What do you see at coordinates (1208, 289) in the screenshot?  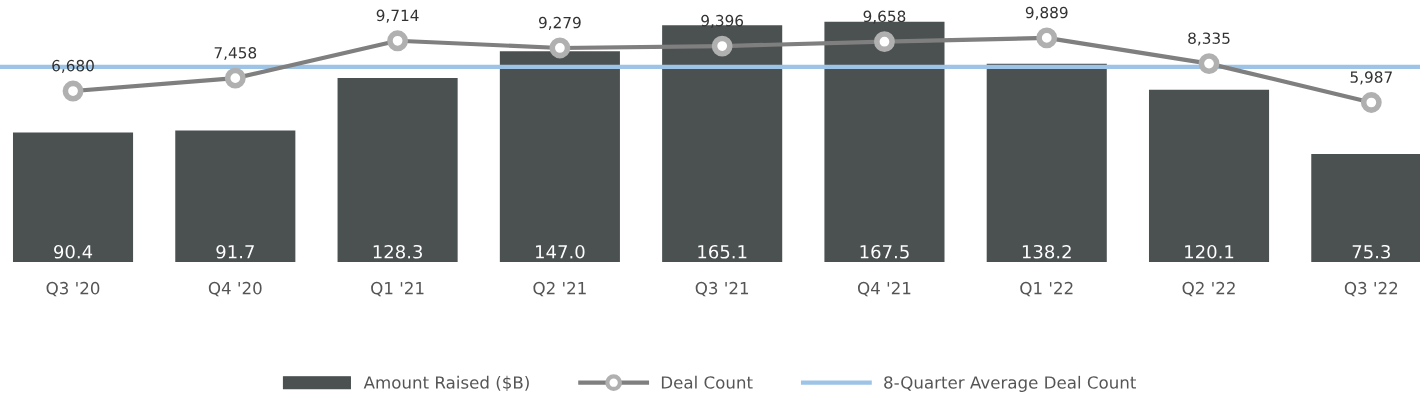 I see `x-tick-label: Q2 '22` at bounding box center [1208, 289].